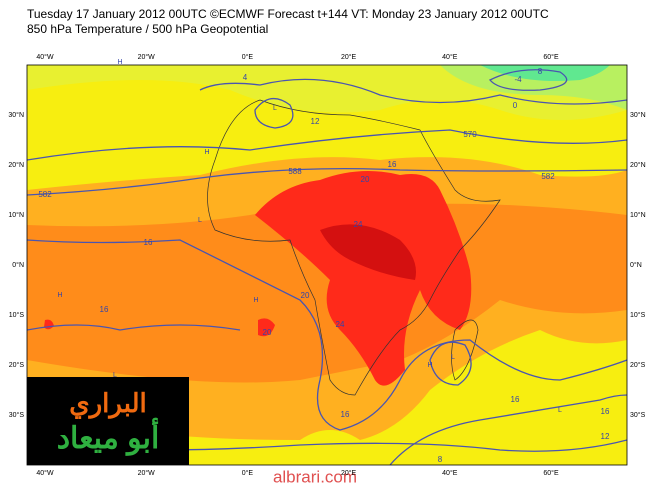  What do you see at coordinates (108, 436) in the screenshot?
I see `logo-line2: أبو ميعاد` at bounding box center [108, 436].